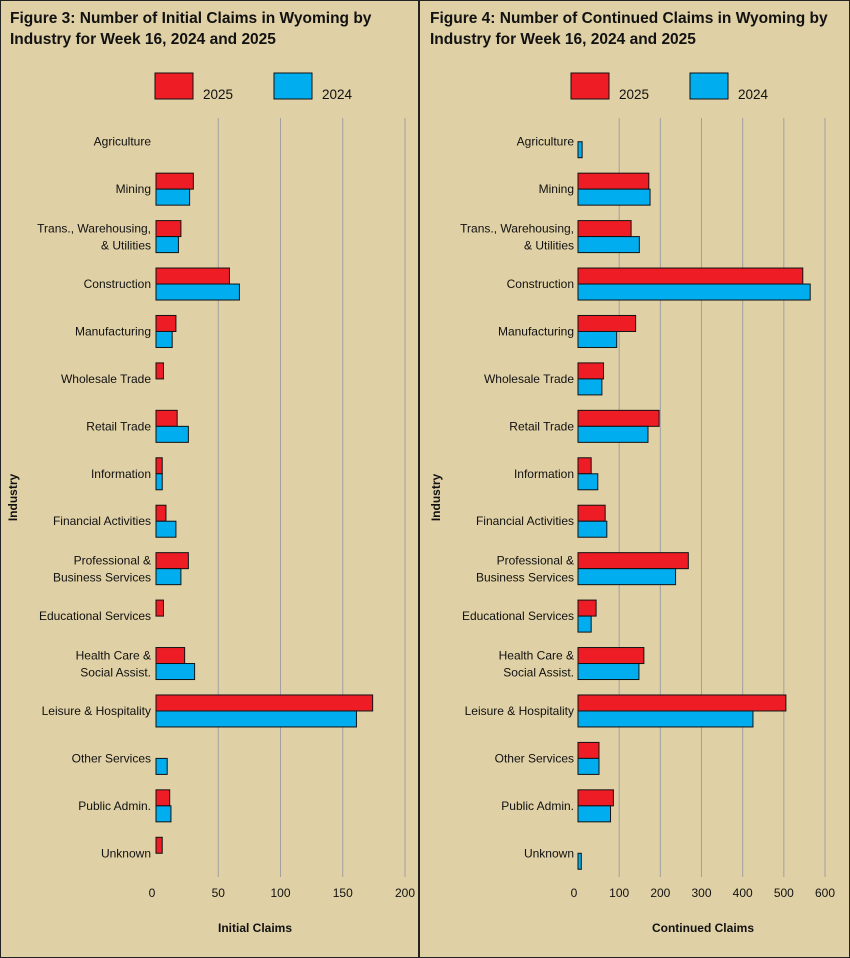 The image size is (850, 958). What do you see at coordinates (343, 893) in the screenshot?
I see `x-tick-label-150: 150` at bounding box center [343, 893].